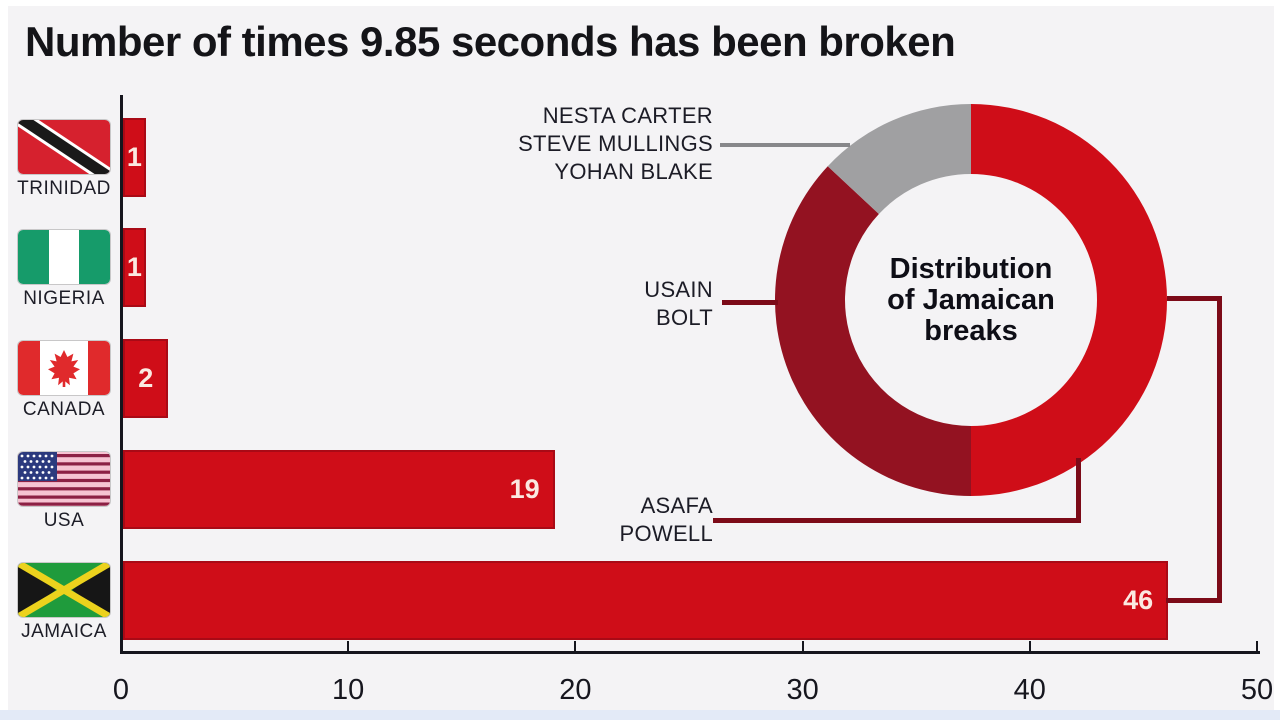 The image size is (1280, 720). I want to click on annotation-line: ASAFA, so click(676, 505).